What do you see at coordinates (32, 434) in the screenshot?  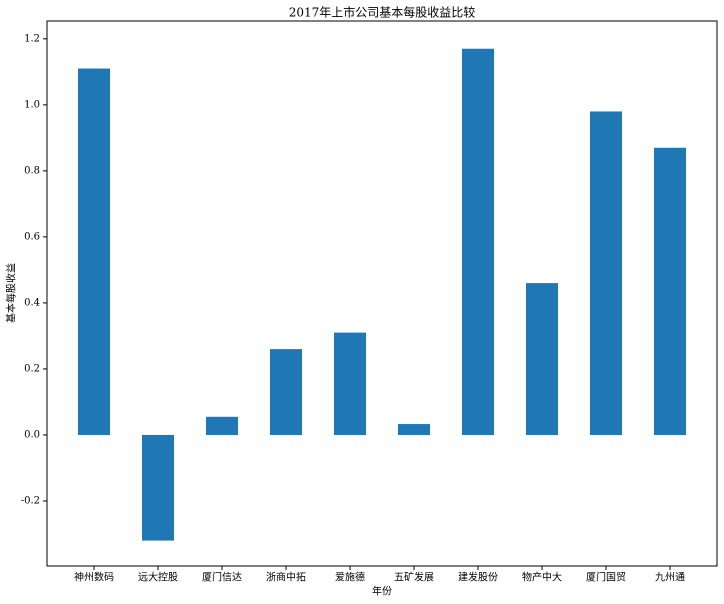 I see `y-tick-label: 0.0` at bounding box center [32, 434].